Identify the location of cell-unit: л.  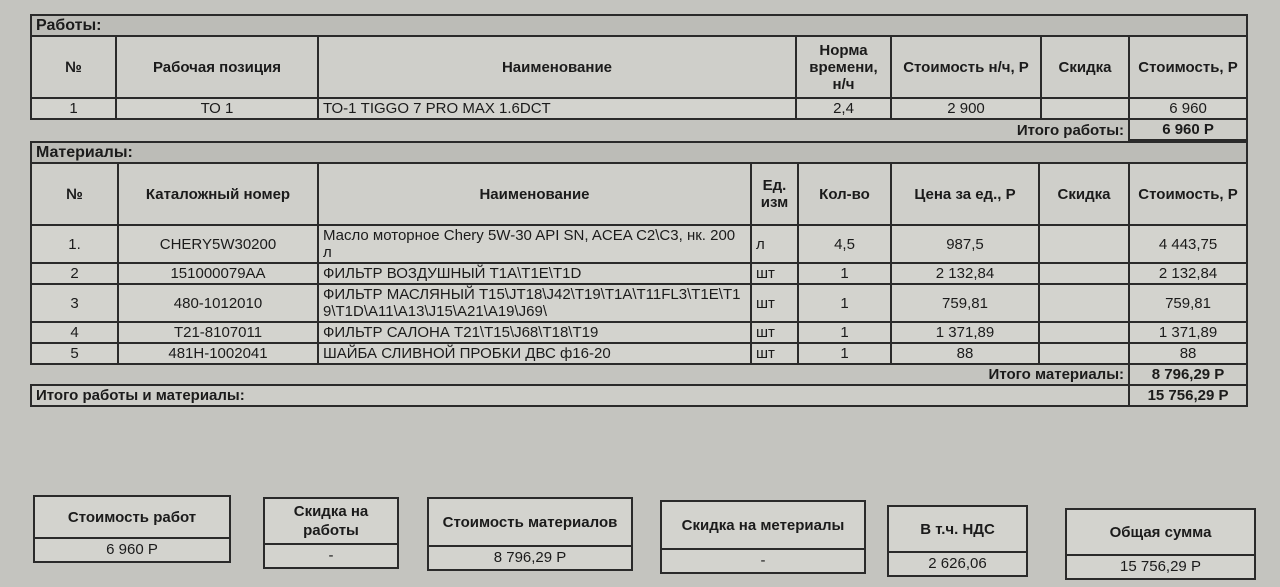
(774, 244).